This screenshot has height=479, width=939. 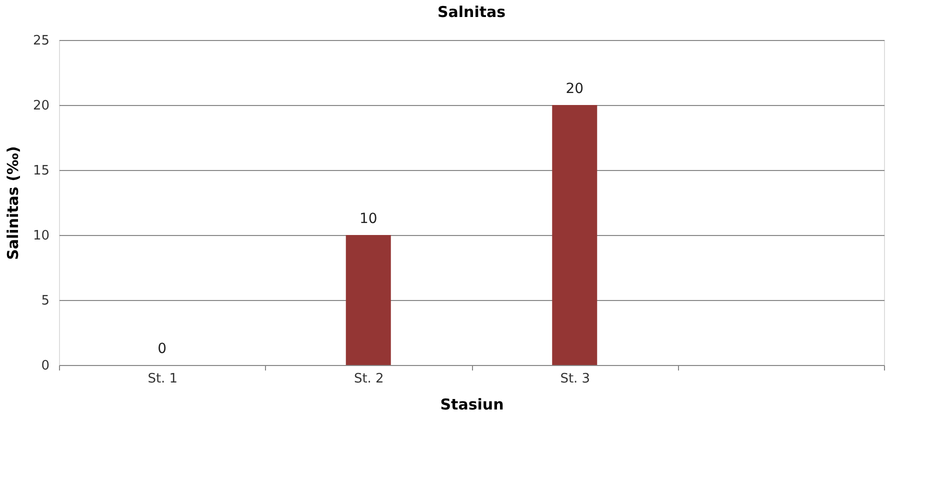 I want to click on y-tick-label: 25, so click(x=41, y=41).